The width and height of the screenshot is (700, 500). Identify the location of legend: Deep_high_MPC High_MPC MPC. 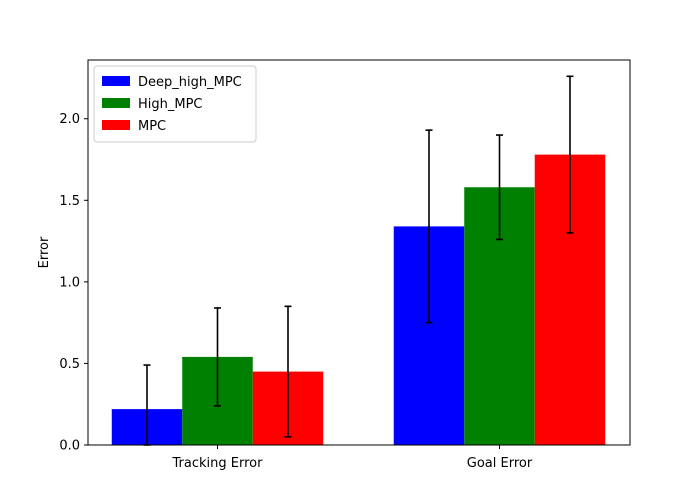
(175, 104).